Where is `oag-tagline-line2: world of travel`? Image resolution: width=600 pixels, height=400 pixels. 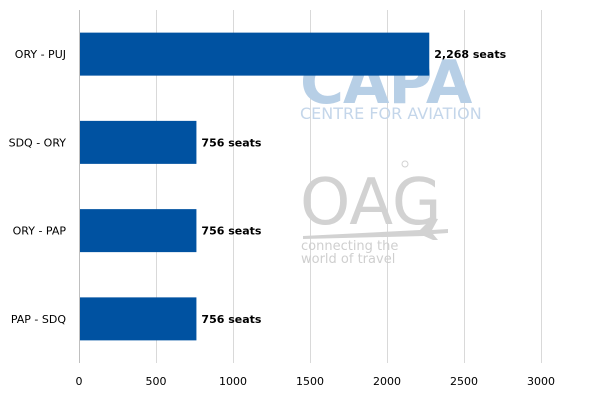 oag-tagline-line2: world of travel is located at coordinates (348, 259).